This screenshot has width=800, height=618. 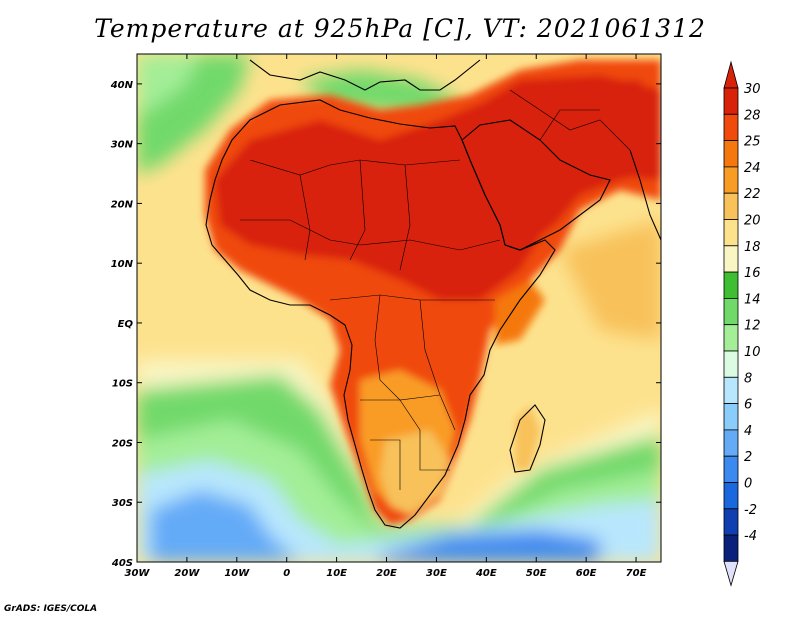 I want to click on colorbar-level-label: 16, so click(x=752, y=273).